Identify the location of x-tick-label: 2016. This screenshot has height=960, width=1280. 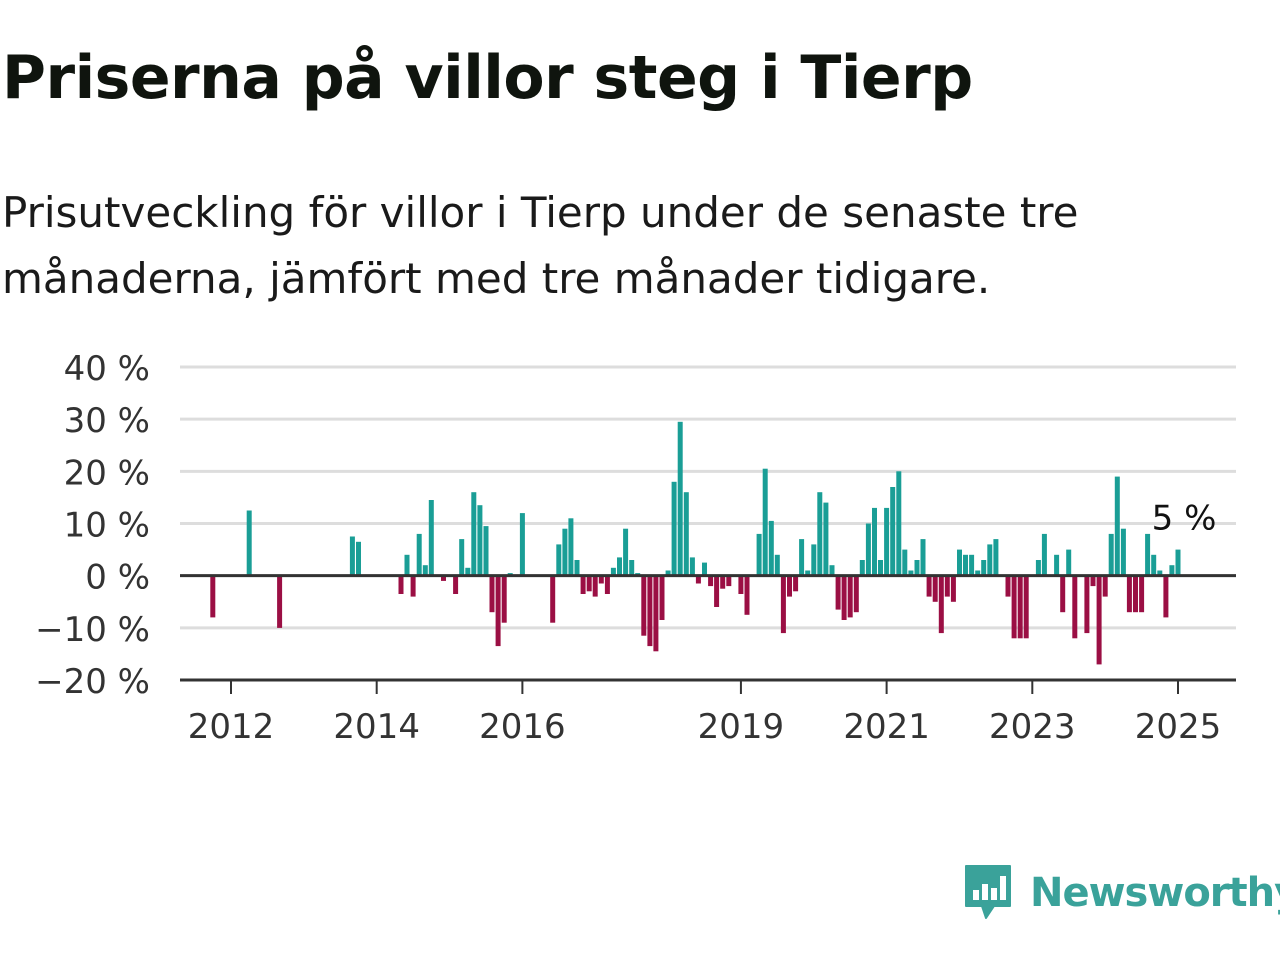
(522, 727).